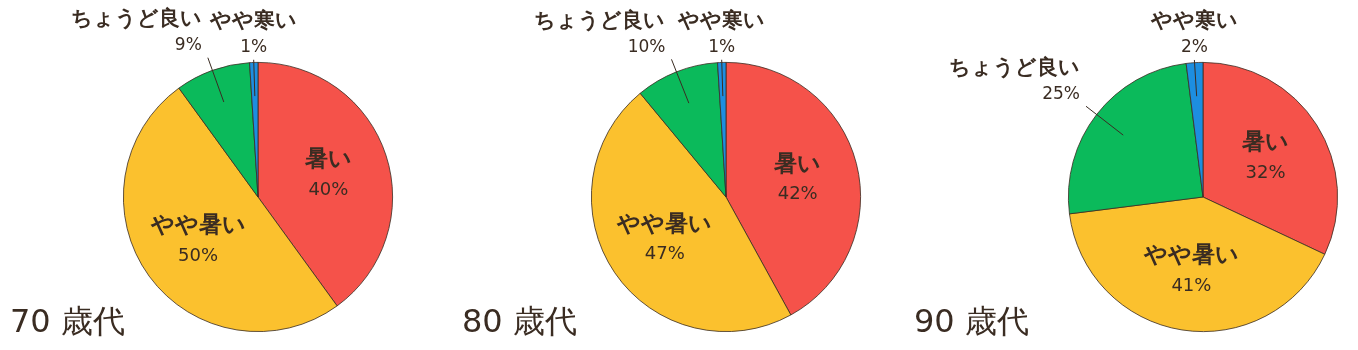 Image resolution: width=1358 pixels, height=350 pixels. What do you see at coordinates (1191, 284) in the screenshot?
I see `data-label: 41%` at bounding box center [1191, 284].